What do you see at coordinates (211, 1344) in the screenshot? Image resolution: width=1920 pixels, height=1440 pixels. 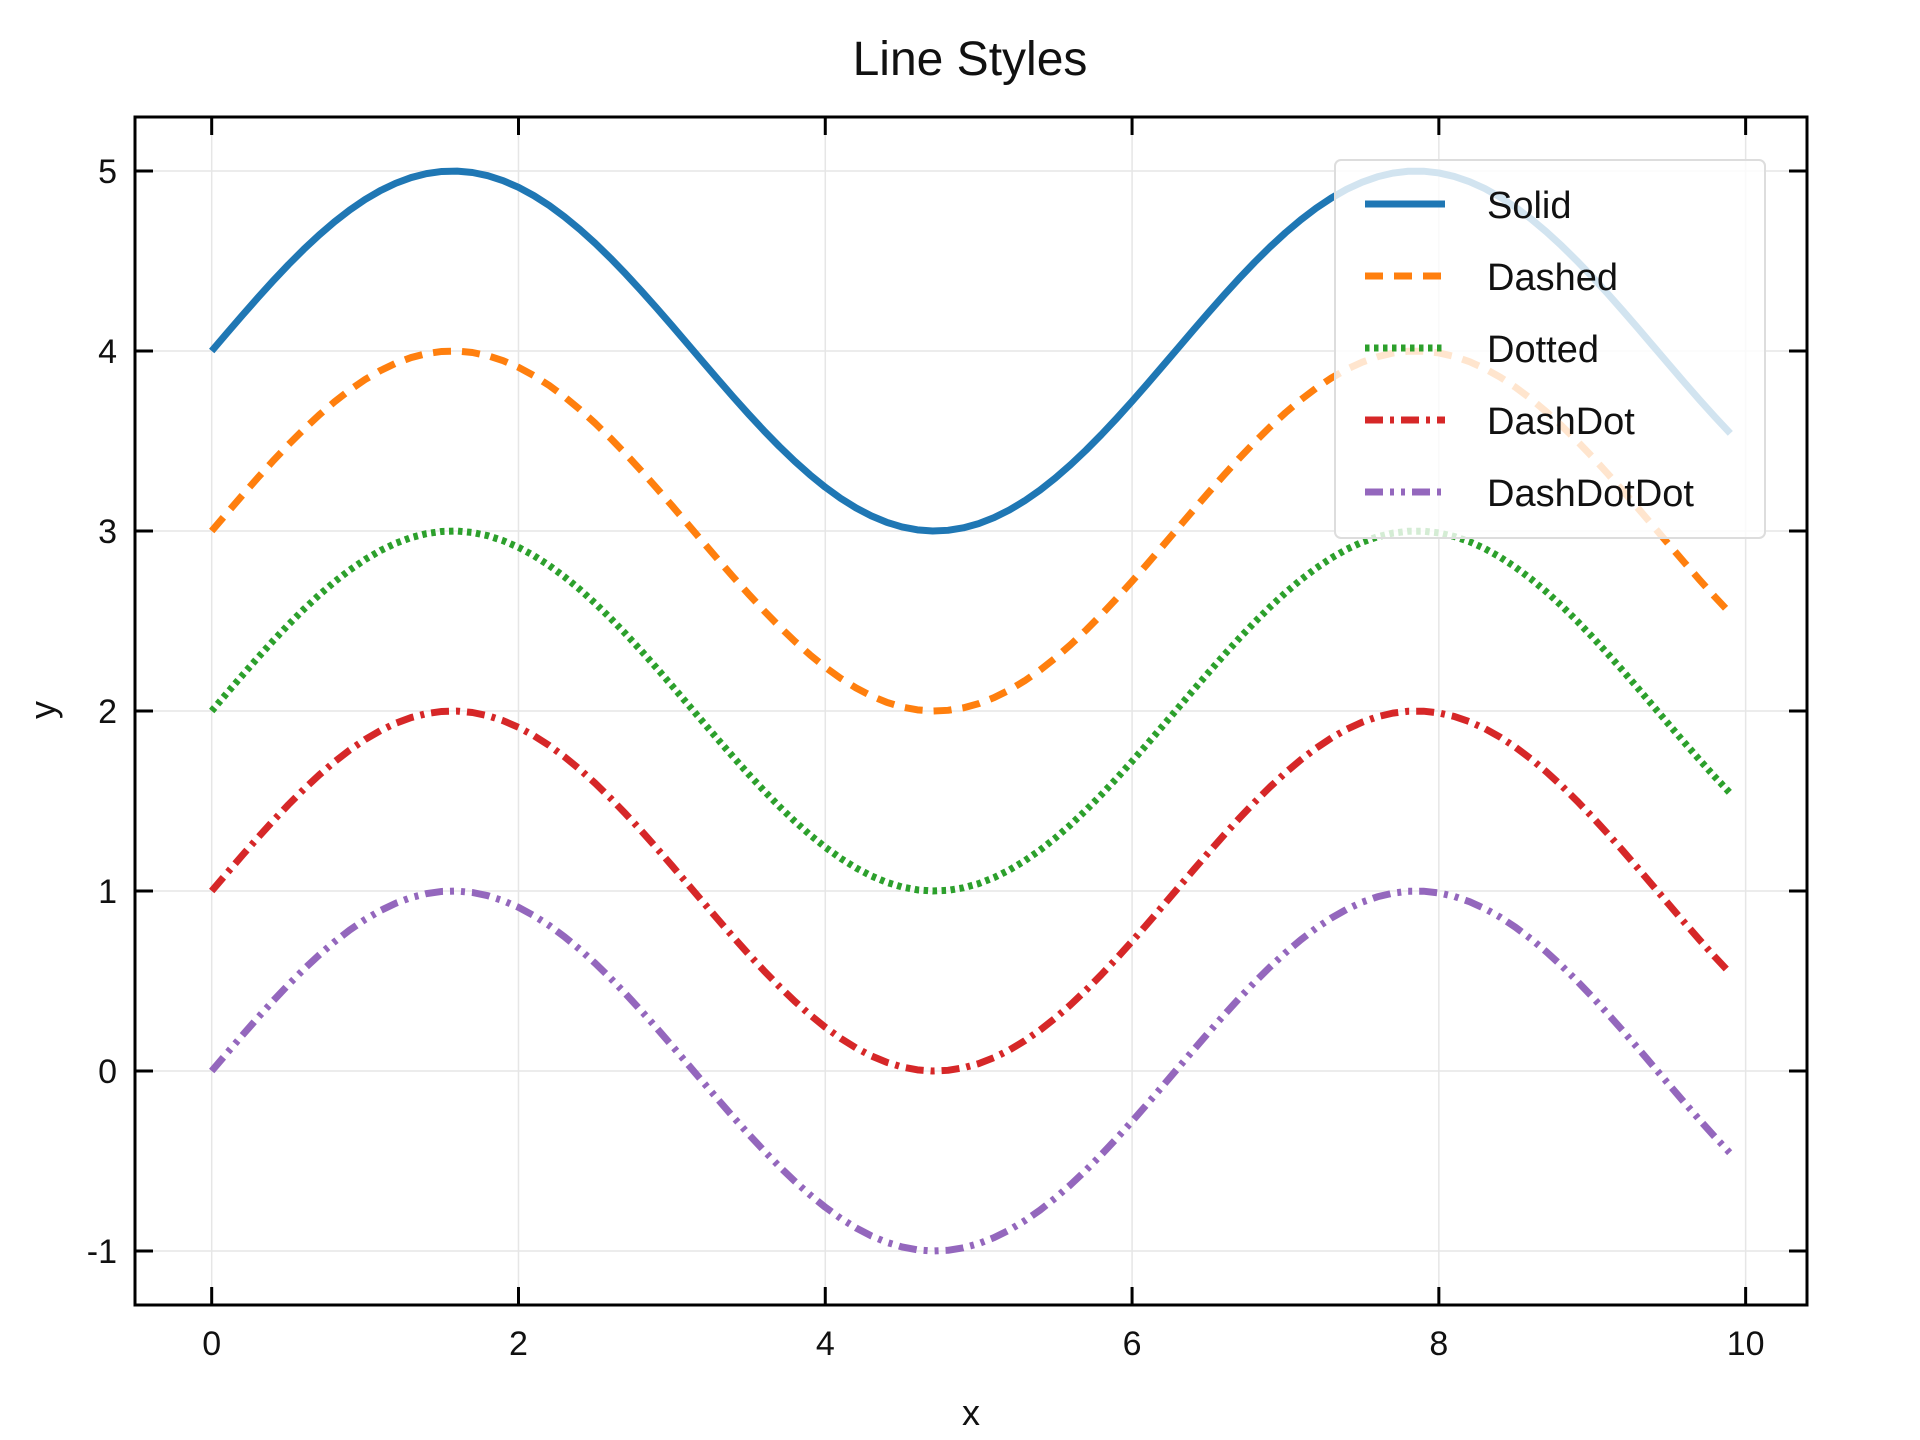 I see `x-tick-label: 0` at bounding box center [211, 1344].